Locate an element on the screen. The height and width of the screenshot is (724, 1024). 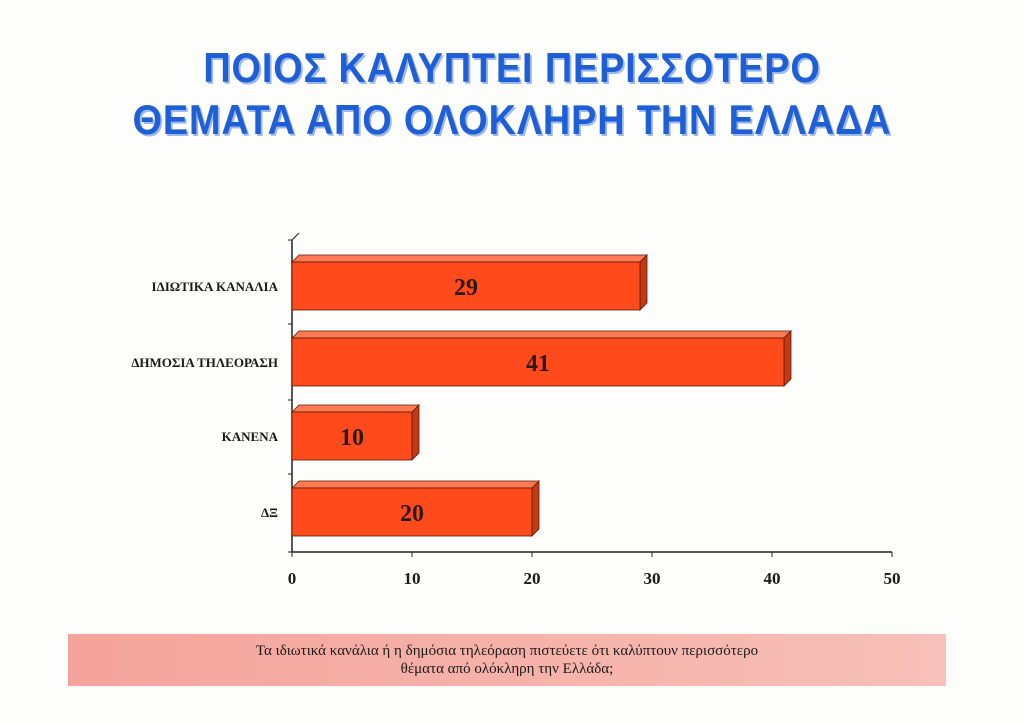
category-label-0: ΙΔΙΩΤΙΚΑ ΚΑΝΑΛΙΑ is located at coordinates (215, 286).